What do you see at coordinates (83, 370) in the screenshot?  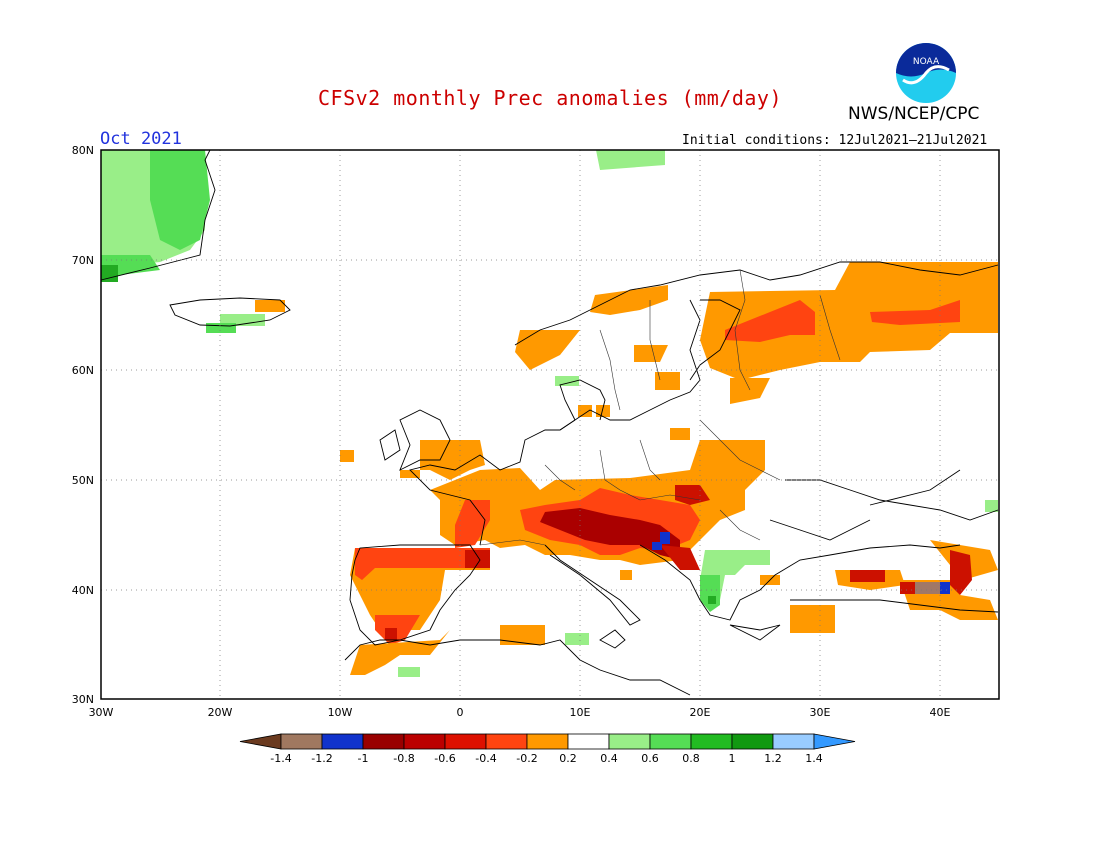 I see `lat-label: 60N` at bounding box center [83, 370].